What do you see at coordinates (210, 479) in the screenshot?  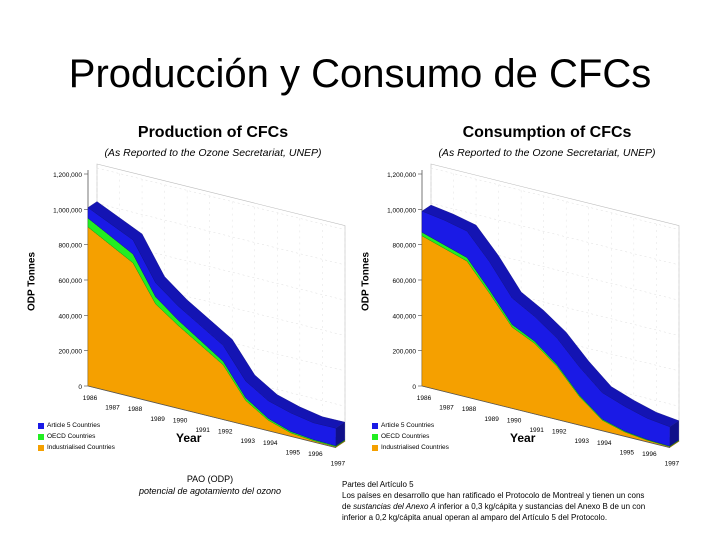 I see `odp-note-line: PAO (ODP)` at bounding box center [210, 479].